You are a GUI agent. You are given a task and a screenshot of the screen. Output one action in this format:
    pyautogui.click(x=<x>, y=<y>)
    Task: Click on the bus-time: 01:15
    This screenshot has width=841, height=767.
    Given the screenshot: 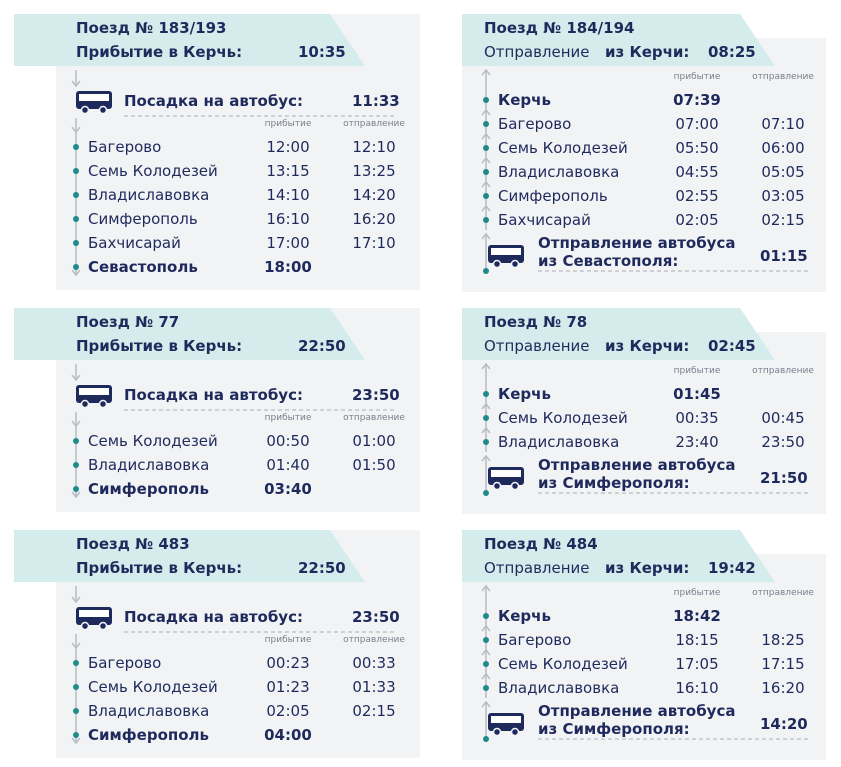 What is the action you would take?
    pyautogui.click(x=784, y=256)
    